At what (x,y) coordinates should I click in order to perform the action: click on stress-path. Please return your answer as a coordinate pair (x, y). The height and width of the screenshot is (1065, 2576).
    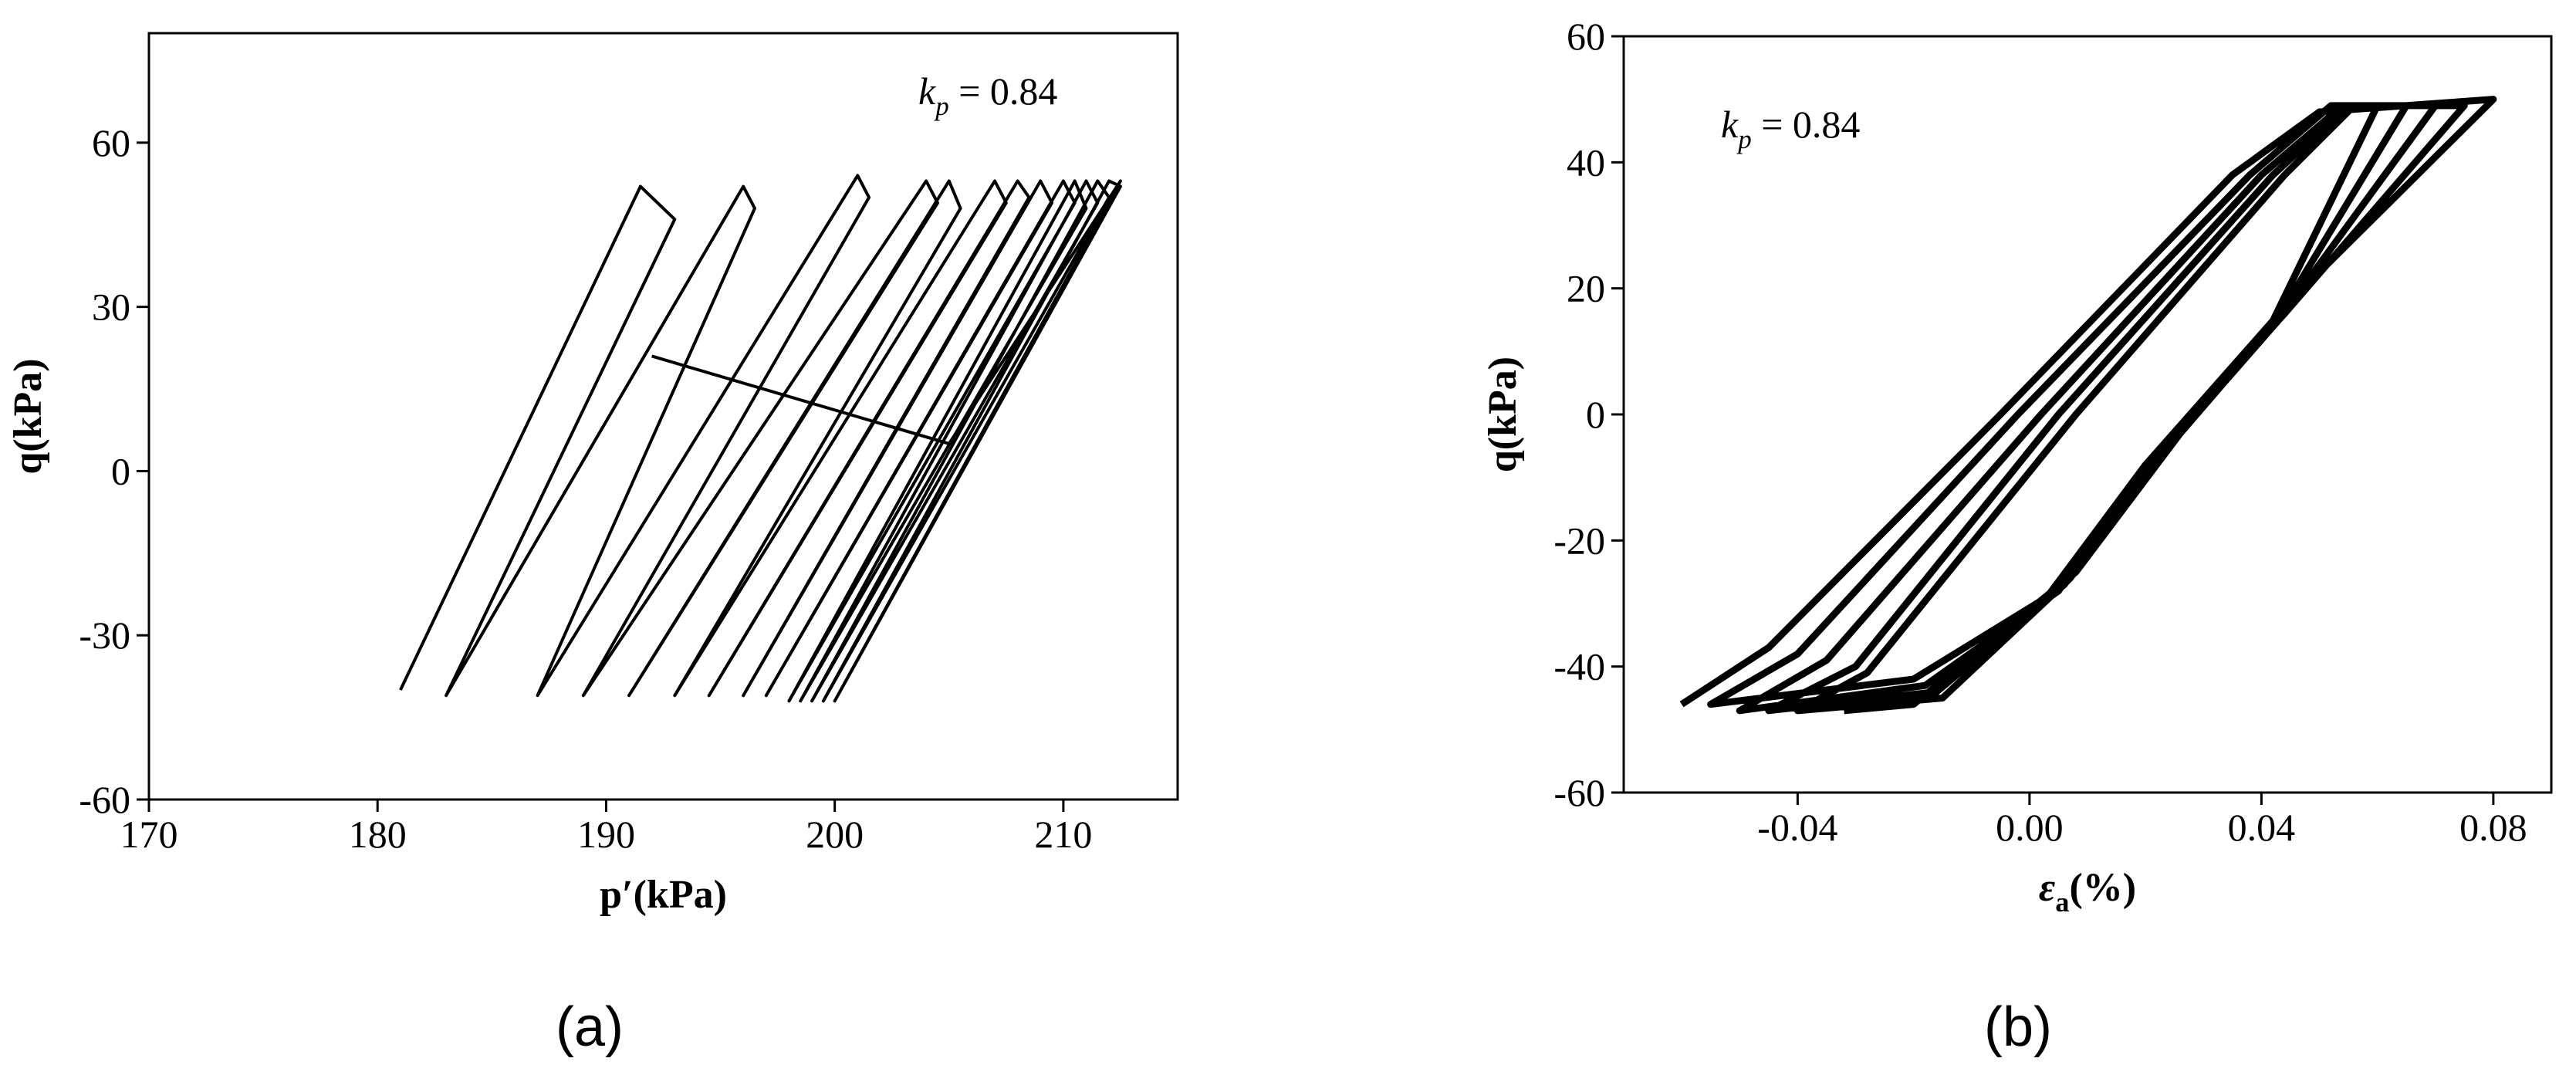
    Looking at the image, I should click on (760, 439).